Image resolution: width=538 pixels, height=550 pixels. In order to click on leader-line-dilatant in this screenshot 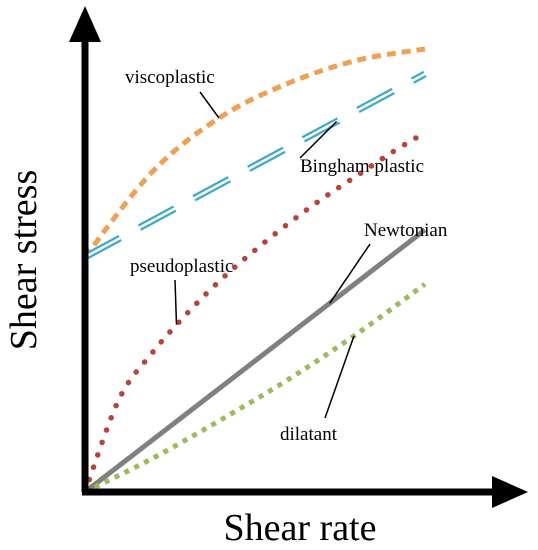, I will do `click(339, 377)`.